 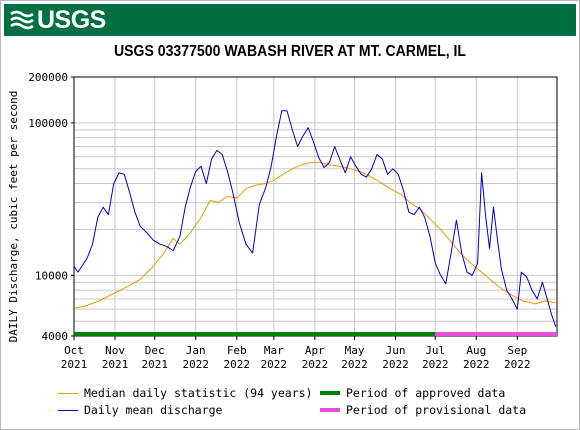 What do you see at coordinates (74, 350) in the screenshot?
I see `x-tick-label-month: Oct` at bounding box center [74, 350].